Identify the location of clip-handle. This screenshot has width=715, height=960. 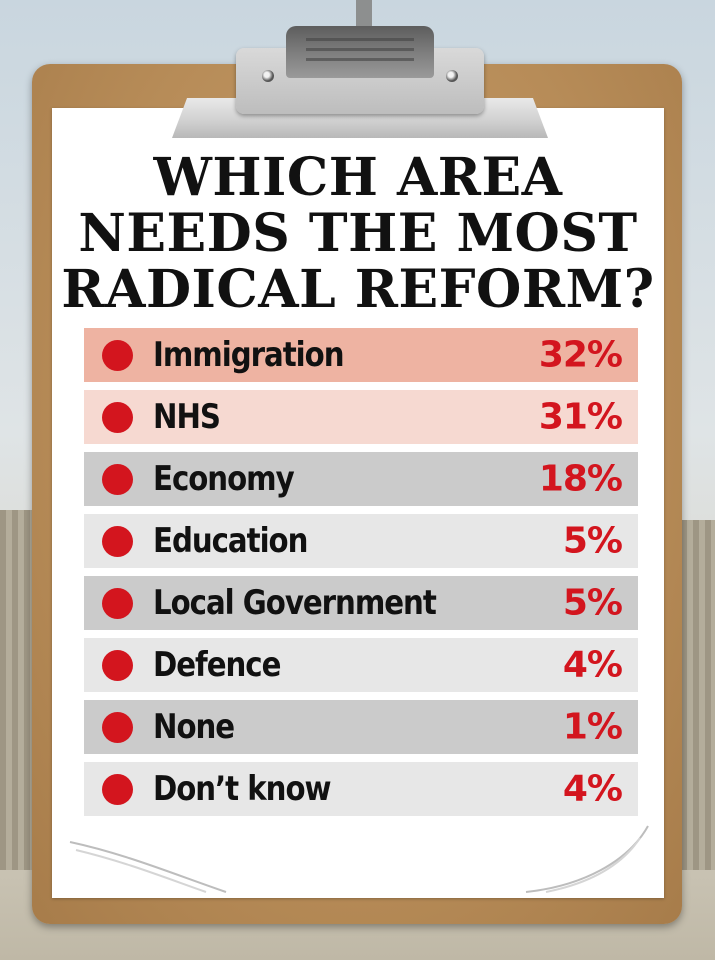
(360, 52).